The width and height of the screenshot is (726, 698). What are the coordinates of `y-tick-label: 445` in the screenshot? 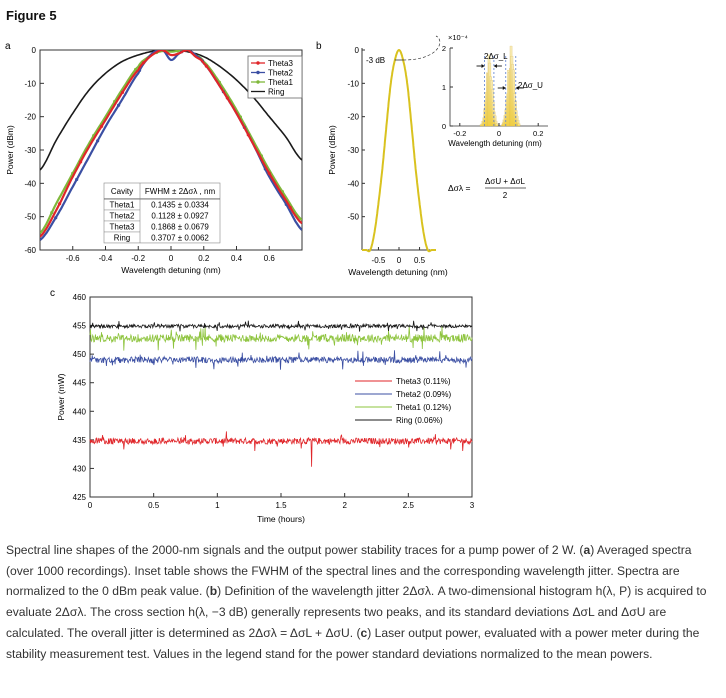 It's located at (80, 383).